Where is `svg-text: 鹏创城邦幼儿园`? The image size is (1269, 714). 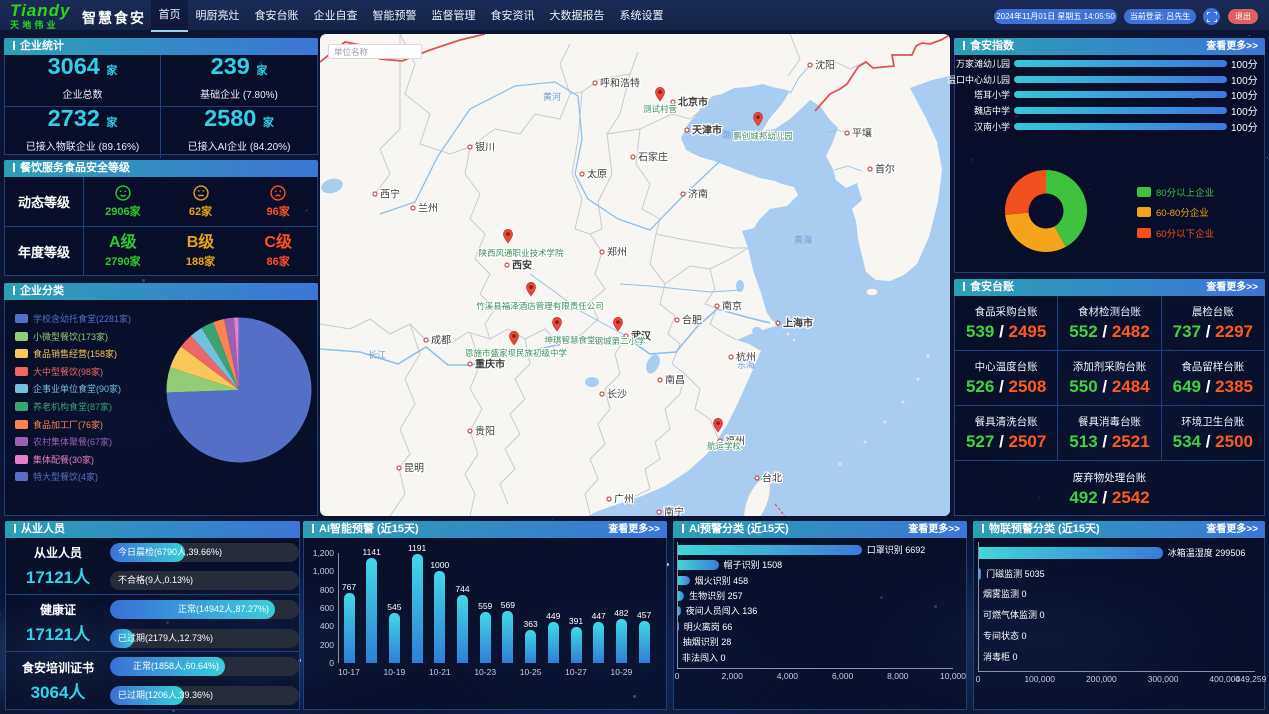
svg-text: 鹏创城邦幼儿园 is located at coordinates (763, 136).